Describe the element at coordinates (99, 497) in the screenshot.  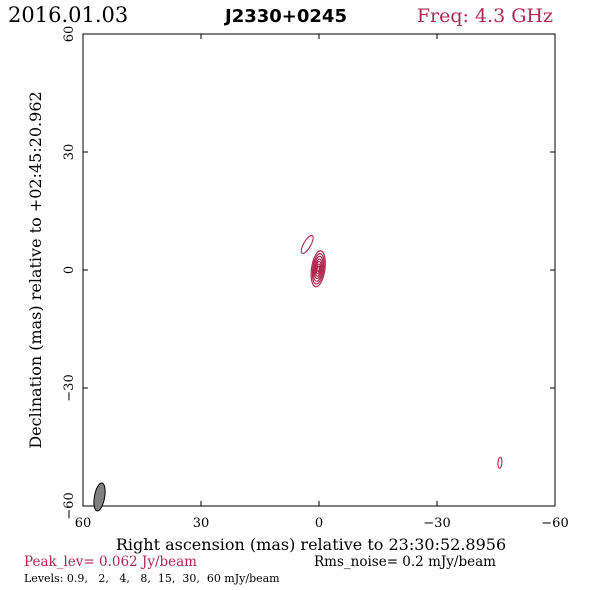
I see `beam-ellipse` at that location.